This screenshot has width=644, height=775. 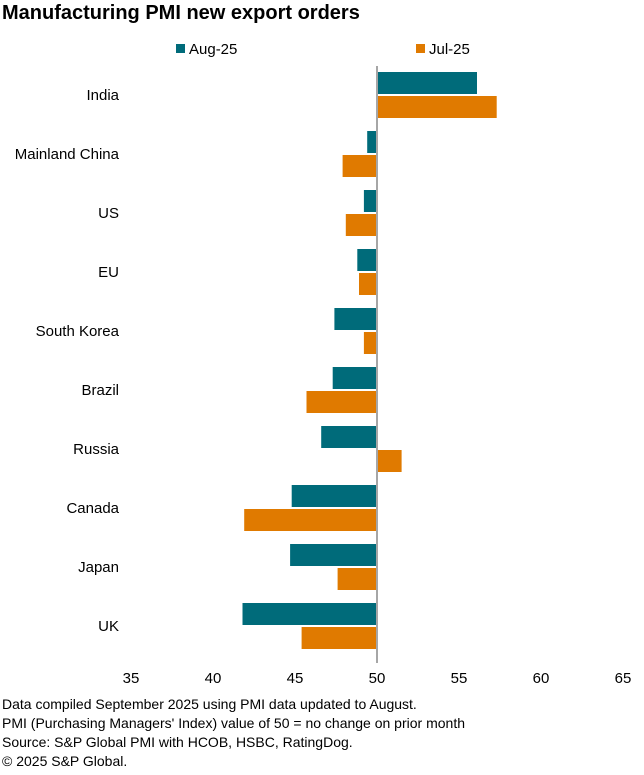 I want to click on chart-title: Manufacturing PMI new export orders, so click(x=181, y=13).